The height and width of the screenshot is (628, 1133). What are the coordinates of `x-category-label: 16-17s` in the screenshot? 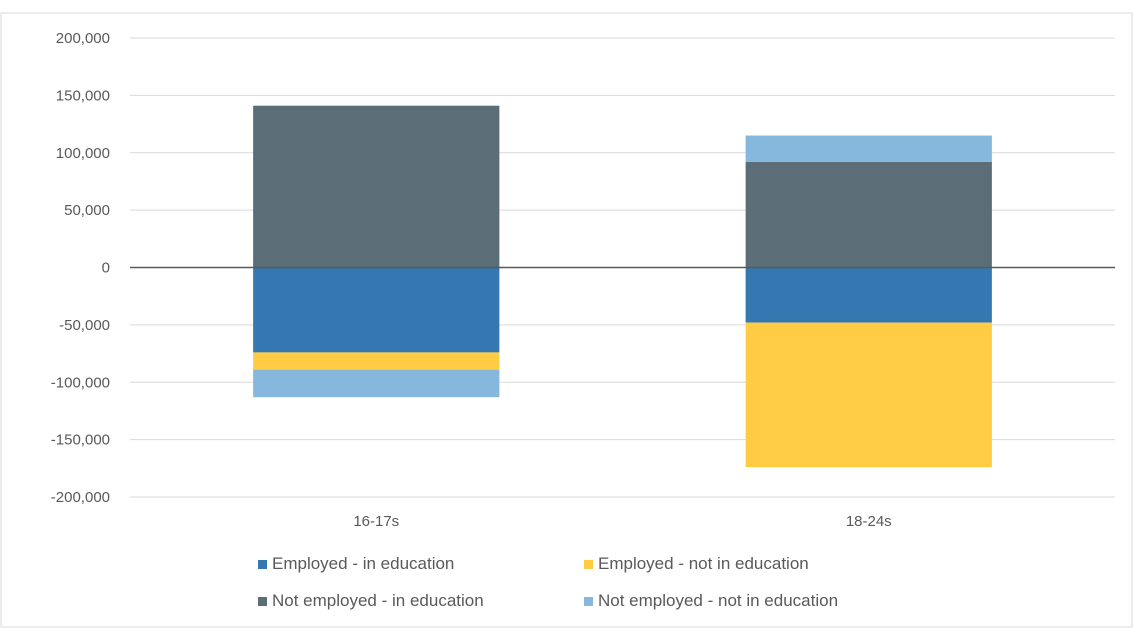 It's located at (376, 521).